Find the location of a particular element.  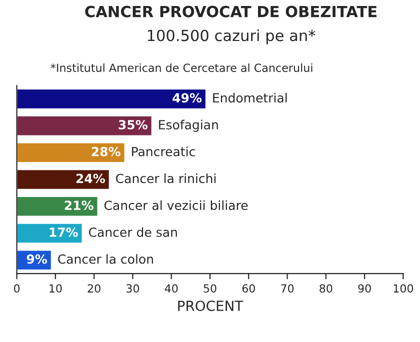

y-tick-label: Pancreatic is located at coordinates (163, 151).